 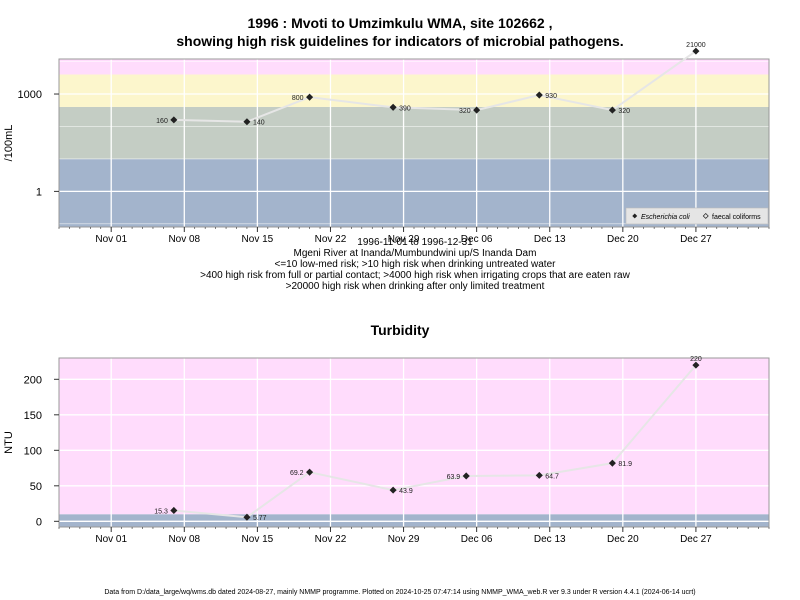 What do you see at coordinates (551, 96) in the screenshot?
I see `data-label: 930` at bounding box center [551, 96].